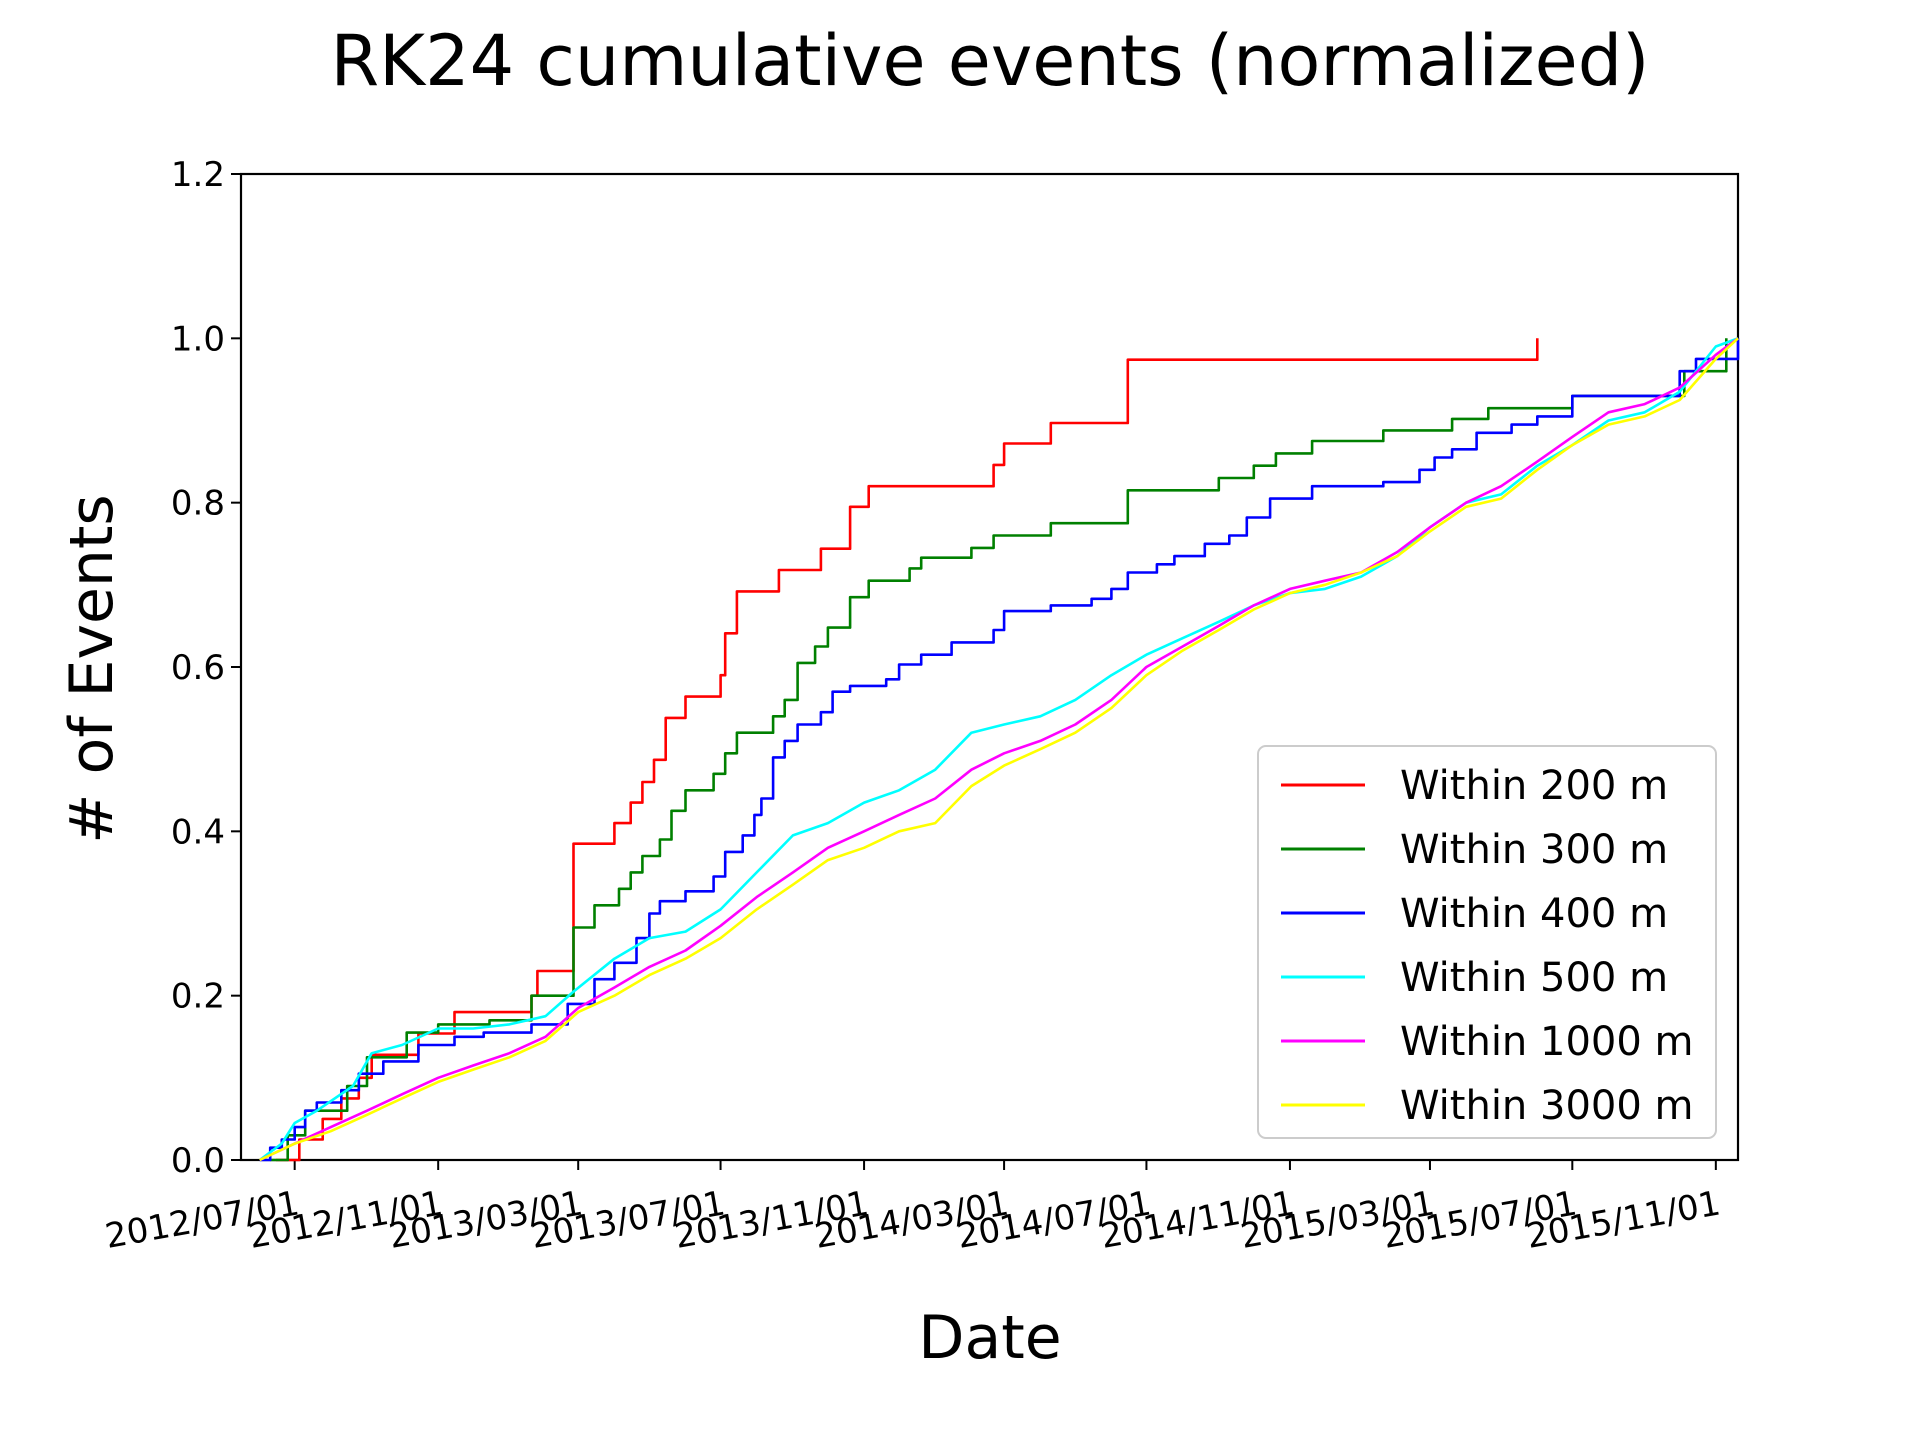  What do you see at coordinates (989, 1338) in the screenshot?
I see `x-axis-title: Date` at bounding box center [989, 1338].